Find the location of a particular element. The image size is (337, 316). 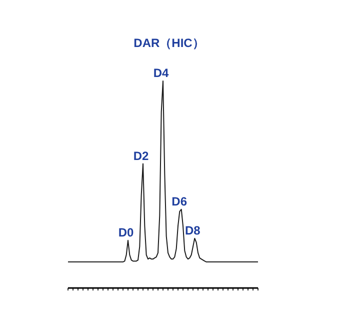

annotation: D8 is located at coordinates (192, 230).